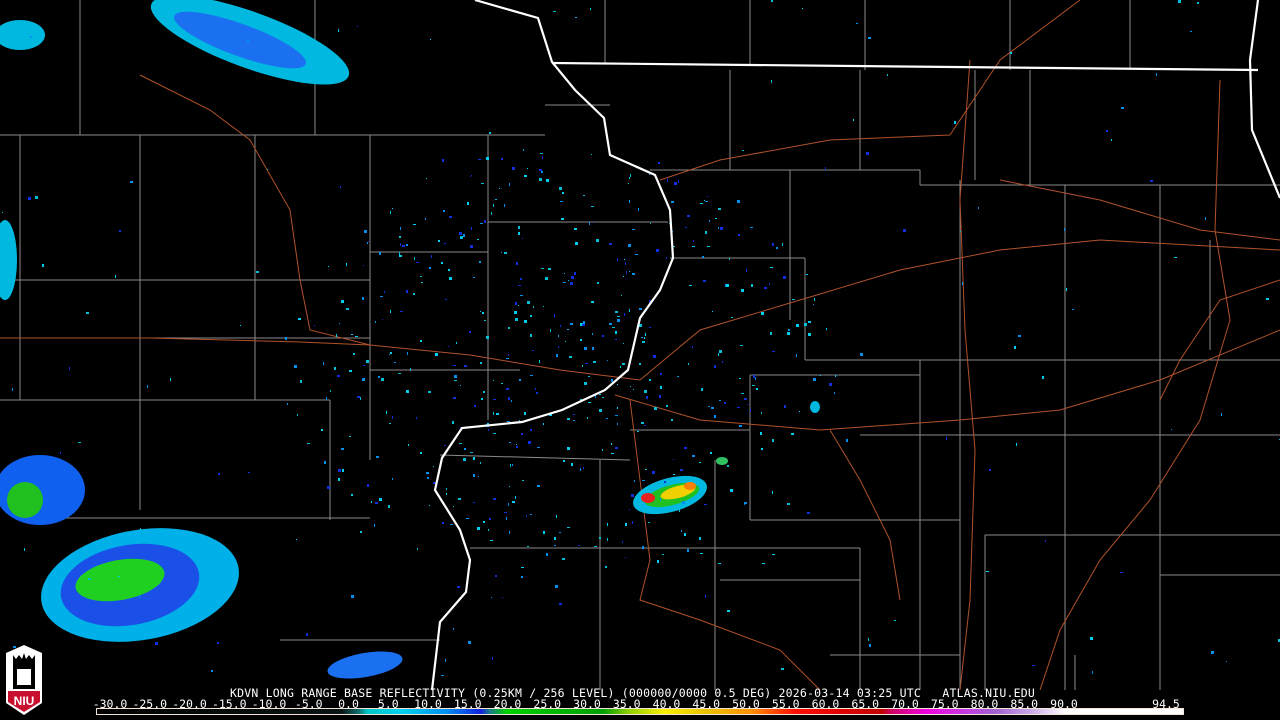 The width and height of the screenshot is (1280, 720). What do you see at coordinates (388, 704) in the screenshot?
I see `colorbar-label: 5.0` at bounding box center [388, 704].